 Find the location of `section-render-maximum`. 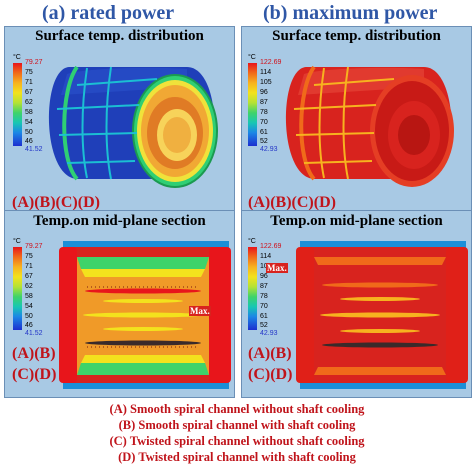

section-render-maximum is located at coordinates (382, 315).